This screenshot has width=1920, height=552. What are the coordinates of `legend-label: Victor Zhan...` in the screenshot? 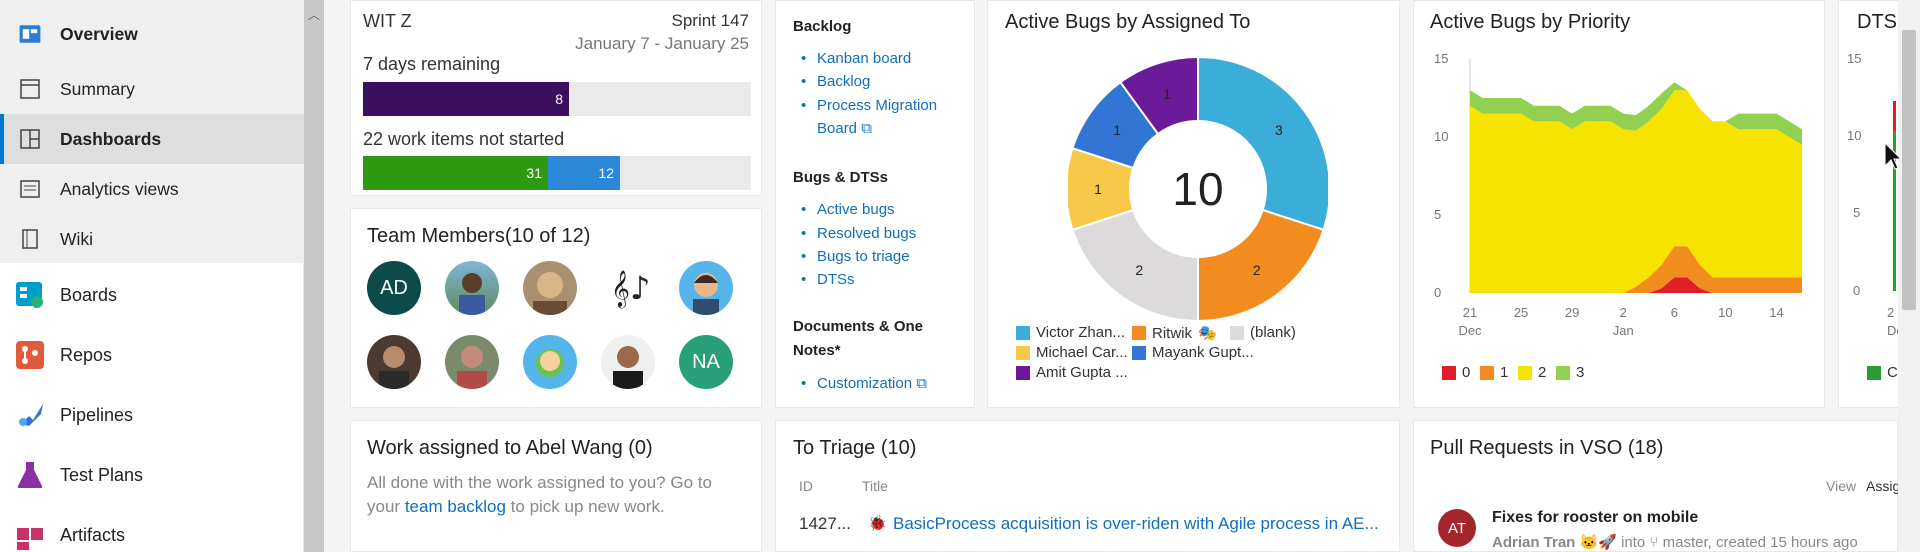 It's located at (1080, 332).